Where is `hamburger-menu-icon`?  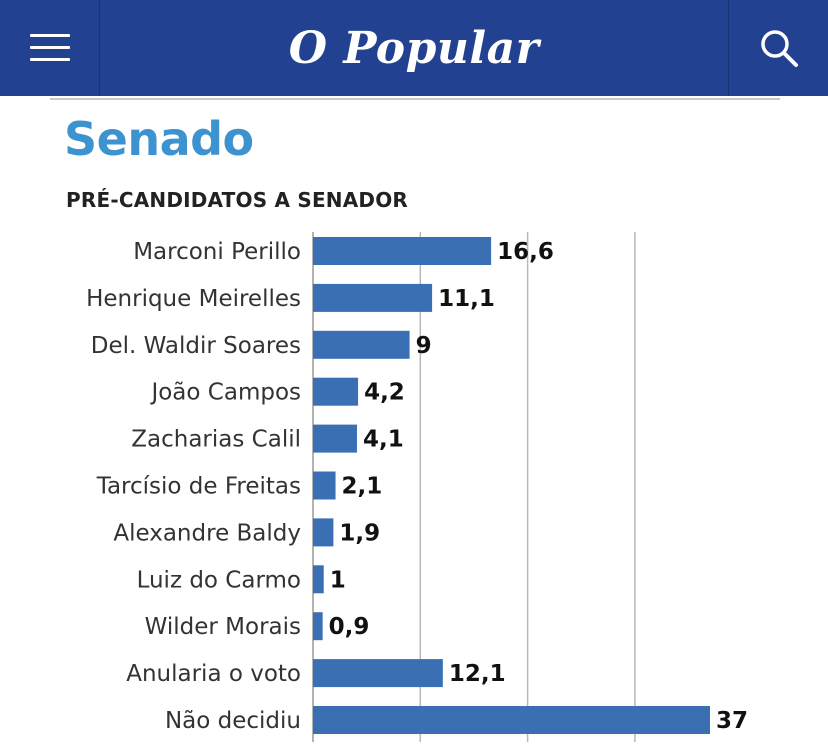
hamburger-menu-icon is located at coordinates (49, 48).